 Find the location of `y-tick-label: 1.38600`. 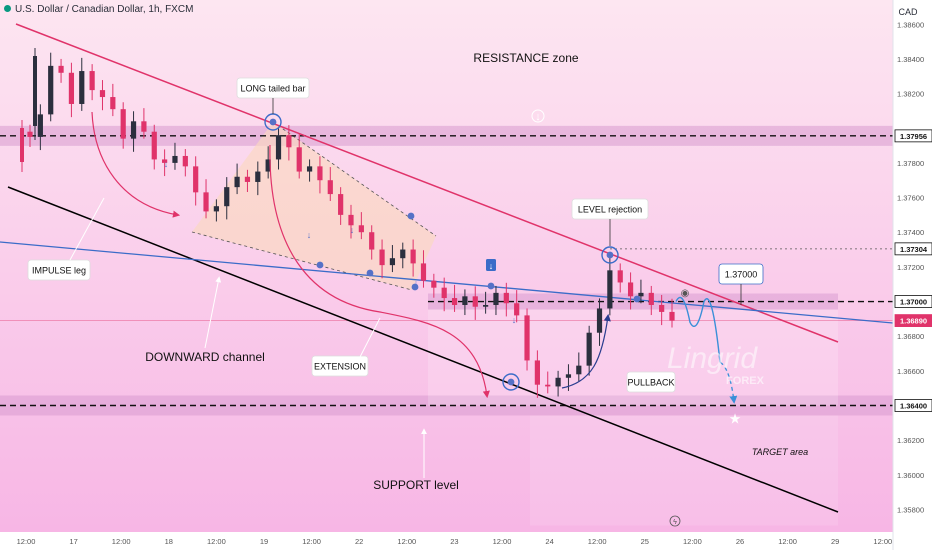

y-tick-label: 1.38600 is located at coordinates (910, 24).